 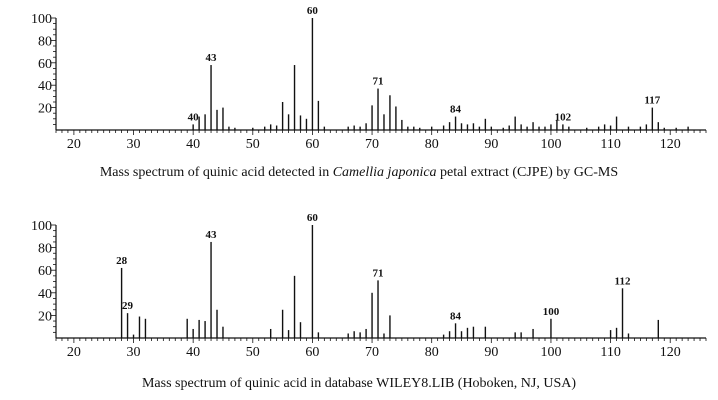 I want to click on cjpe-x-tick-label: 40, so click(x=193, y=144).